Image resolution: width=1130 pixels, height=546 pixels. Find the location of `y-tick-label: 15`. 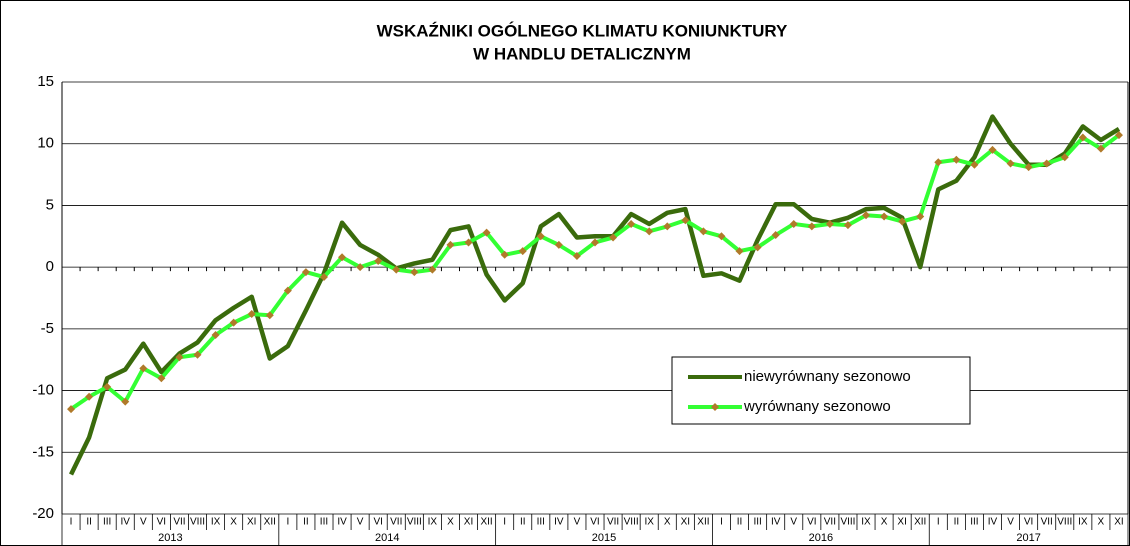

y-tick-label: 15 is located at coordinates (45, 81).